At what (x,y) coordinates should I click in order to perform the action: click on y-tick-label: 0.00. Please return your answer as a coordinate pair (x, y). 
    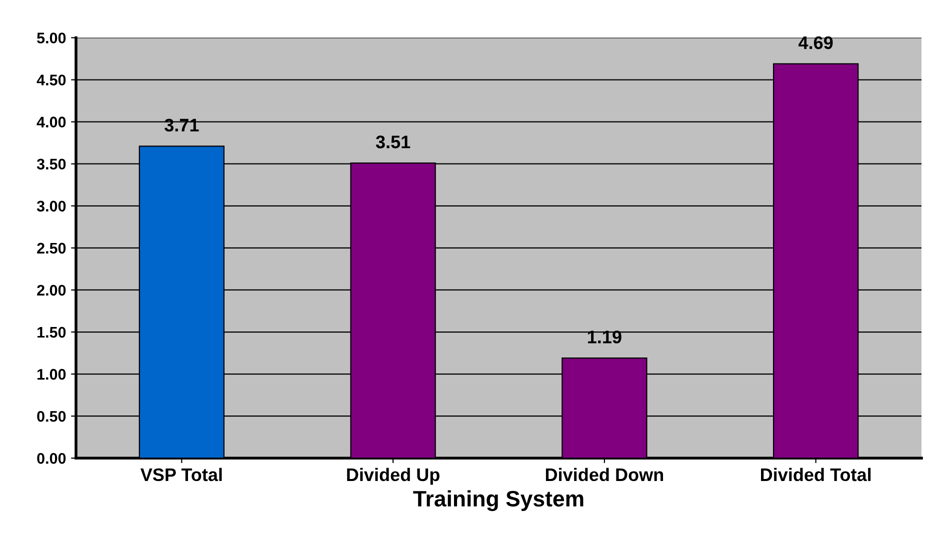
    Looking at the image, I should click on (51, 458).